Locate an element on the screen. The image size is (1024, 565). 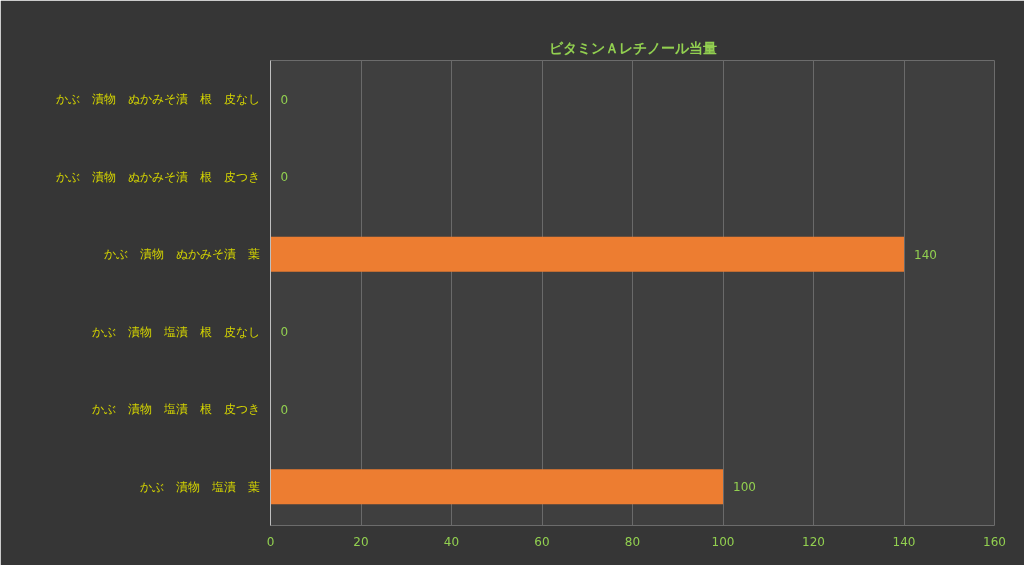
x-tick-label: 0 is located at coordinates (270, 541).